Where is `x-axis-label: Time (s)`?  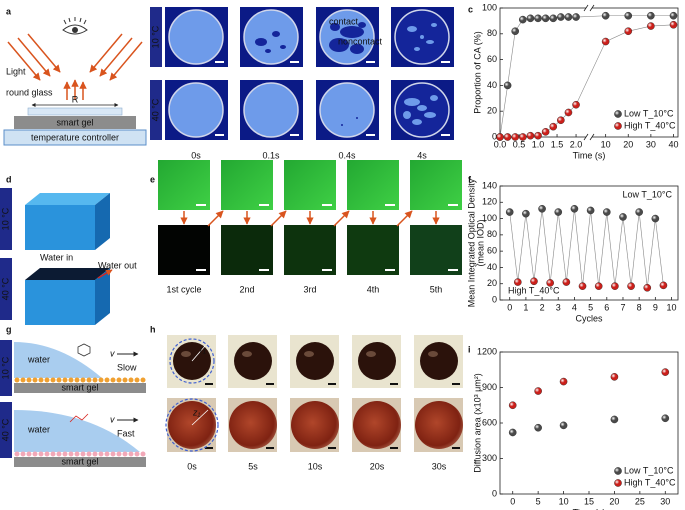
x-axis-label: Time (s) is located at coordinates (589, 508).